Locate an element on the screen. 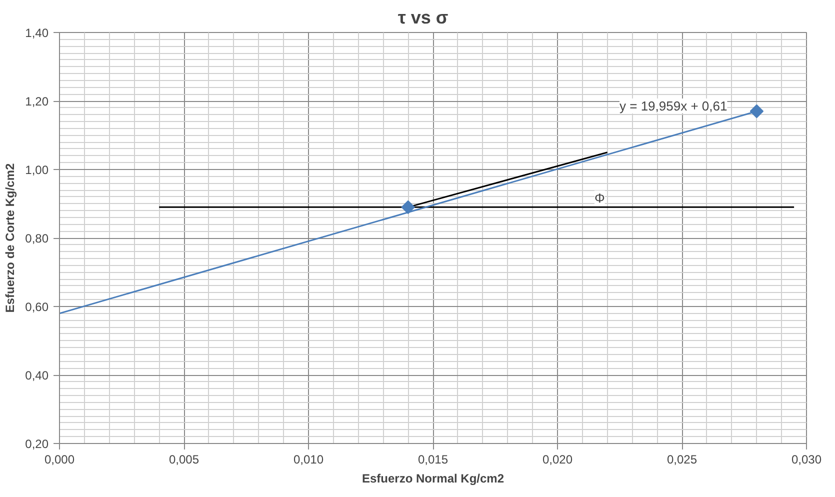  x-tick-label: 0,000 is located at coordinates (59, 459).